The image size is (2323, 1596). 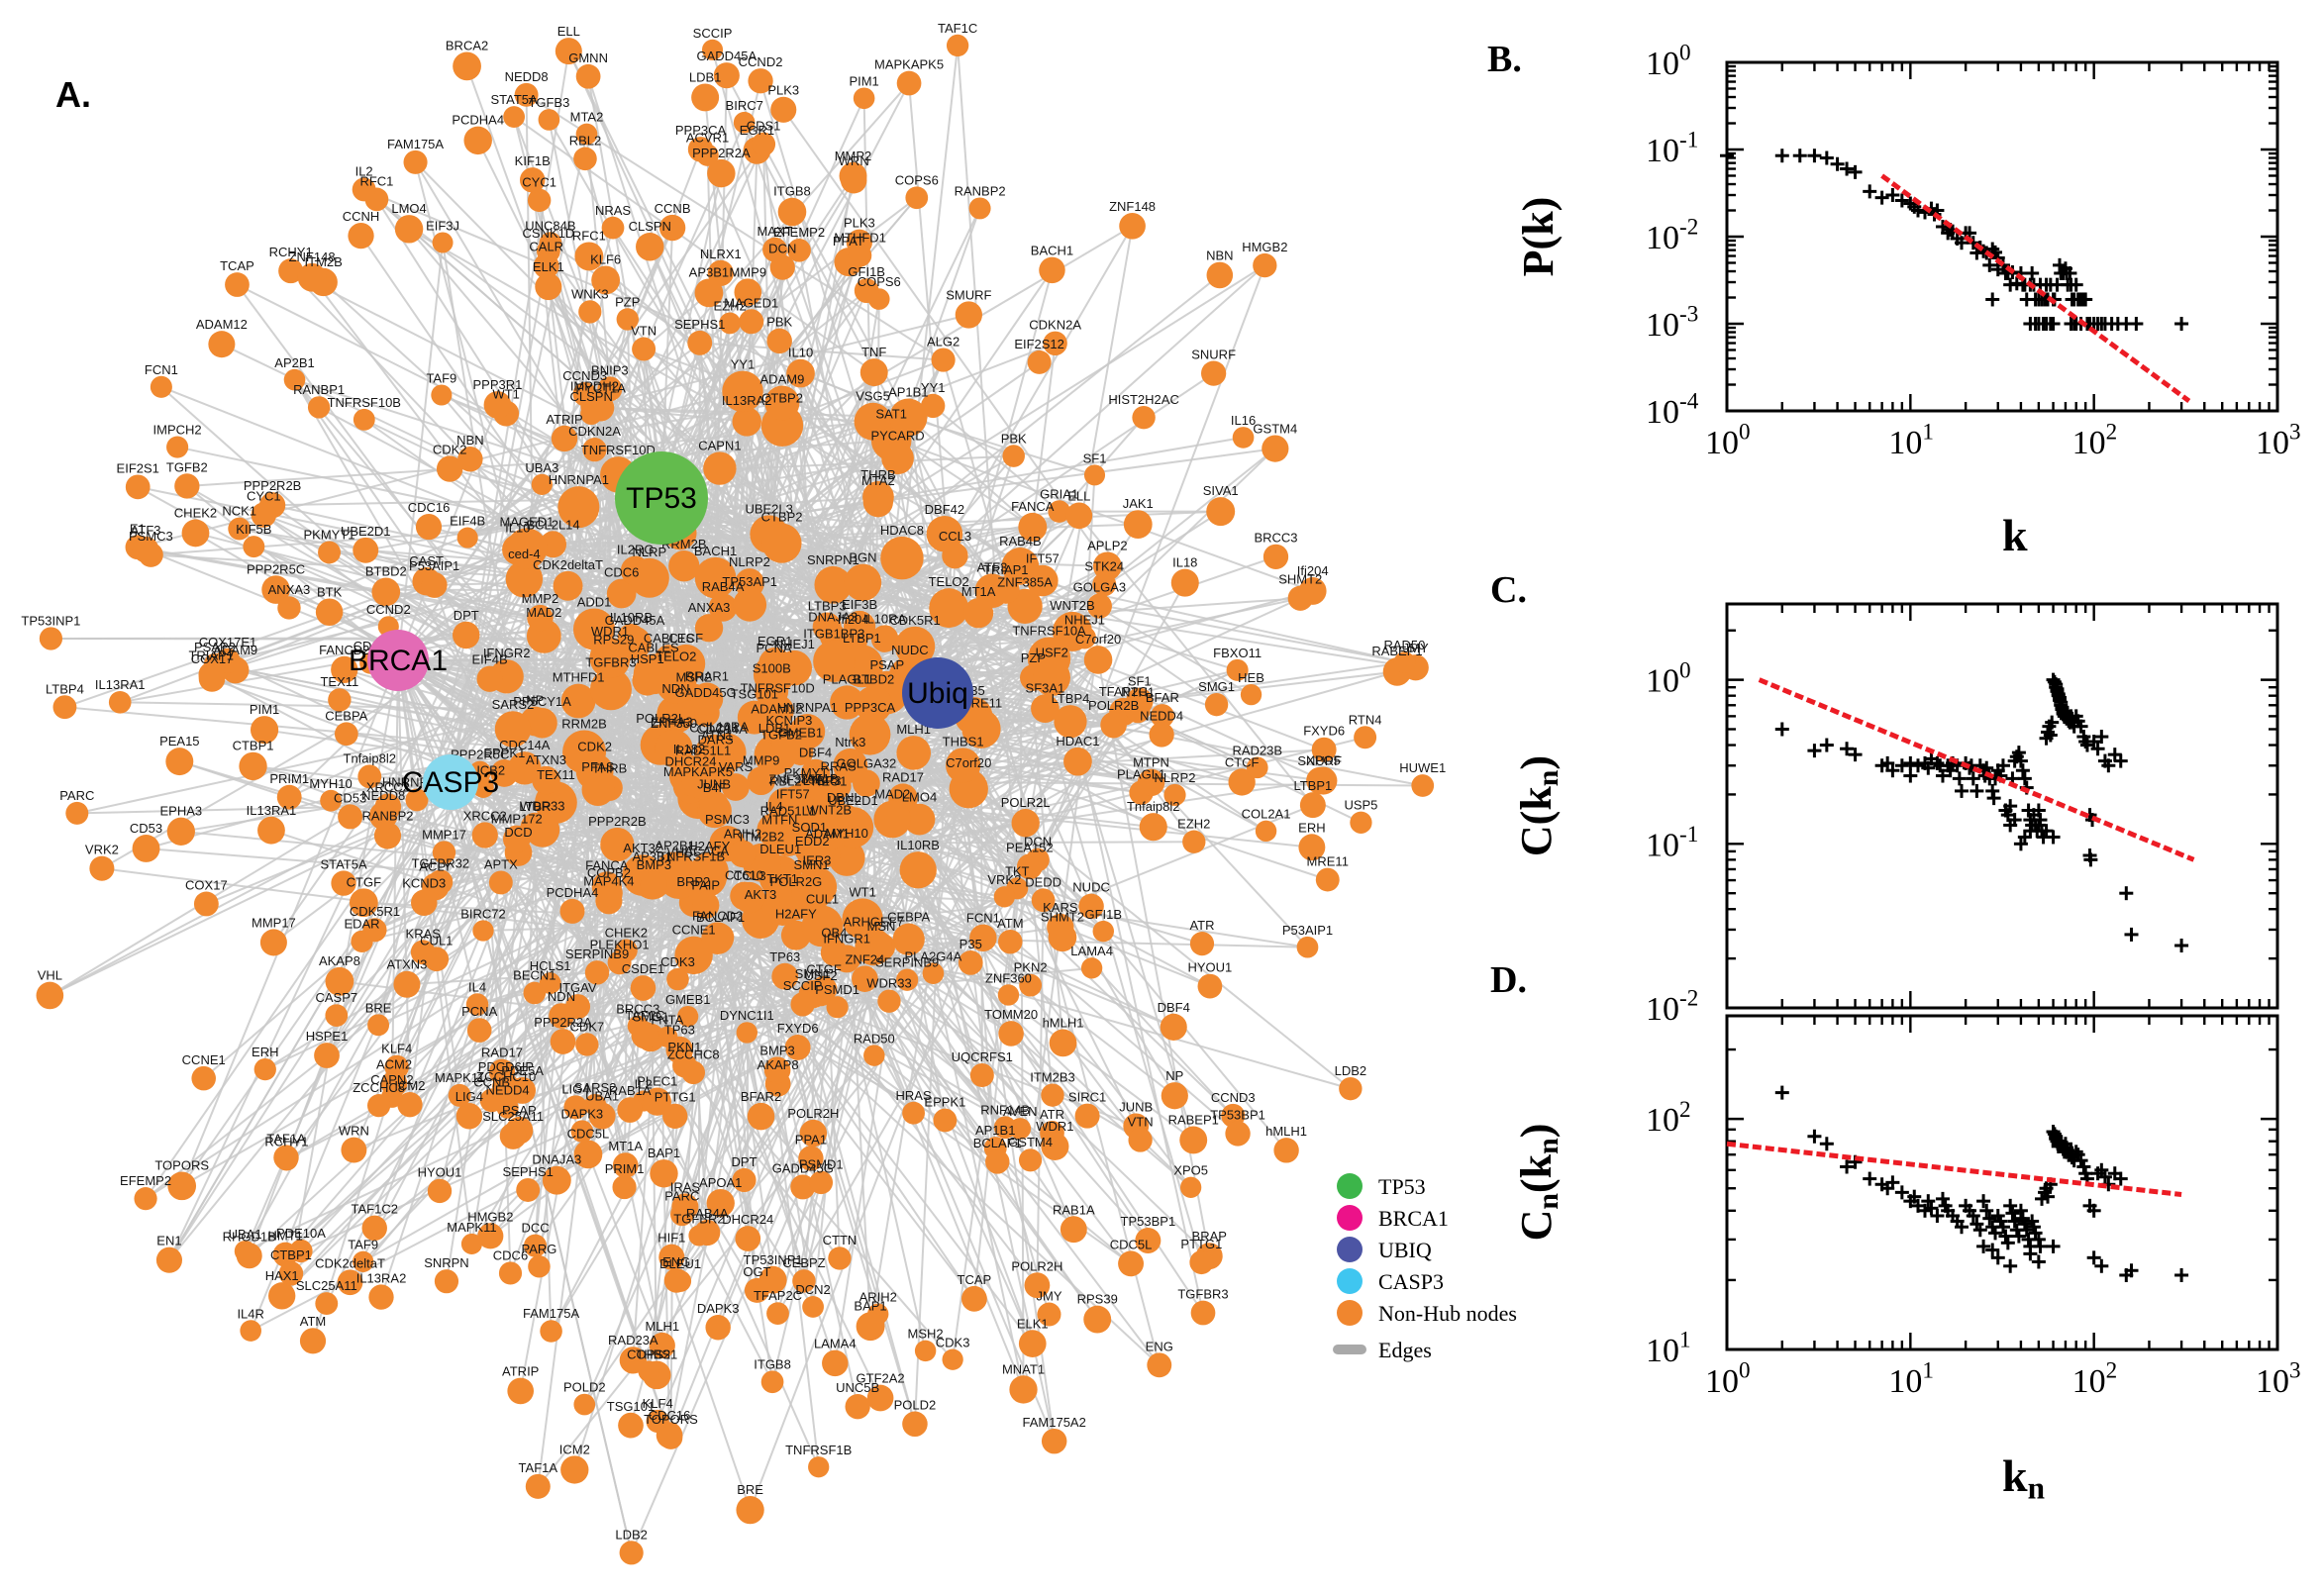 I want to click on y-tick-label: 10-4, so click(x=1673, y=410).